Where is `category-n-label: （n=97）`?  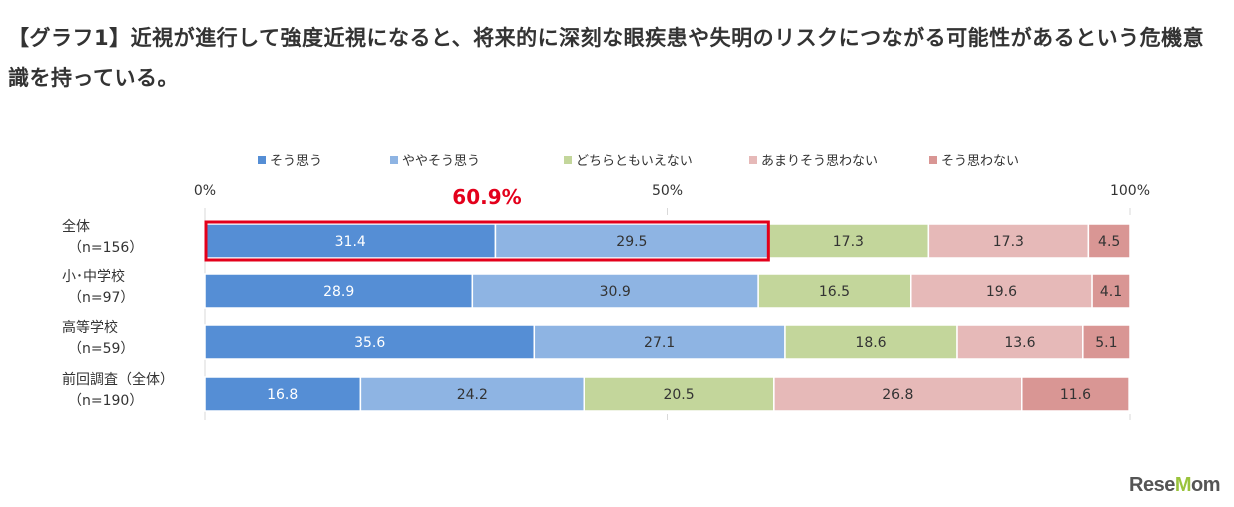 category-n-label: （n=97） is located at coordinates (101, 298).